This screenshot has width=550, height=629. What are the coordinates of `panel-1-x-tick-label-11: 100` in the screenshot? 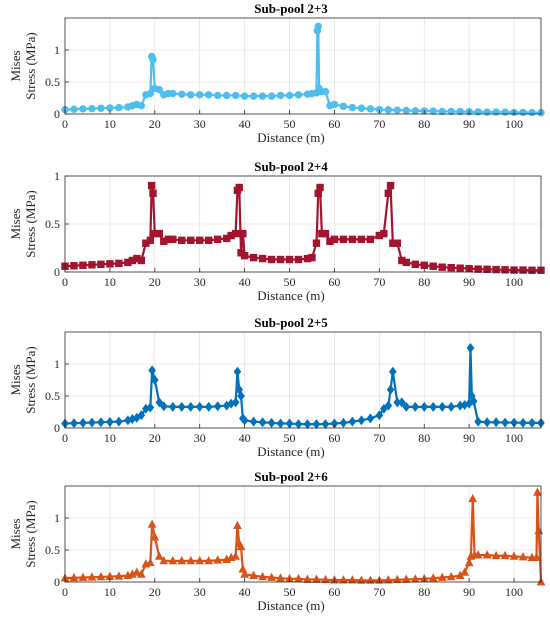 It's located at (514, 124).